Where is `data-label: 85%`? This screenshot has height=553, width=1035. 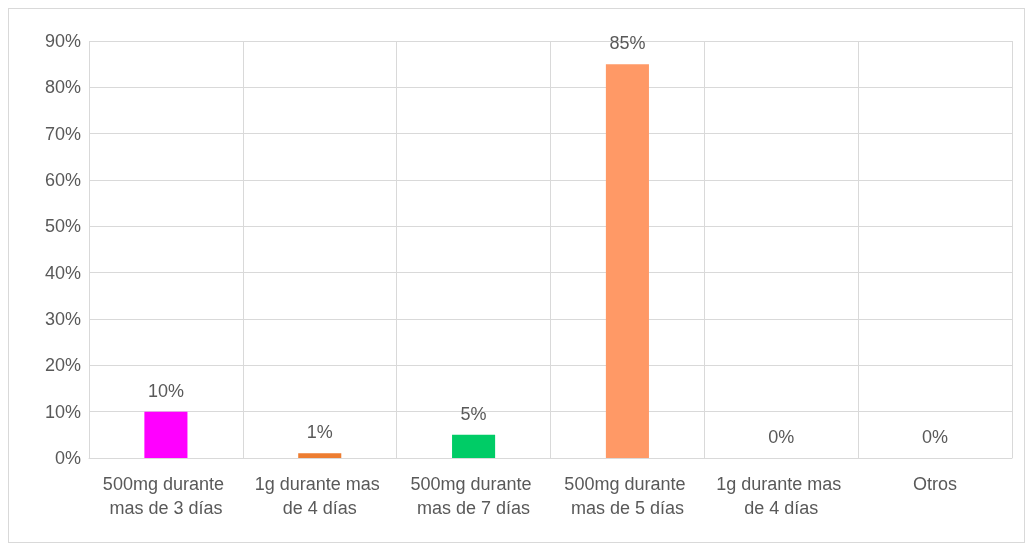
data-label: 85% is located at coordinates (627, 43).